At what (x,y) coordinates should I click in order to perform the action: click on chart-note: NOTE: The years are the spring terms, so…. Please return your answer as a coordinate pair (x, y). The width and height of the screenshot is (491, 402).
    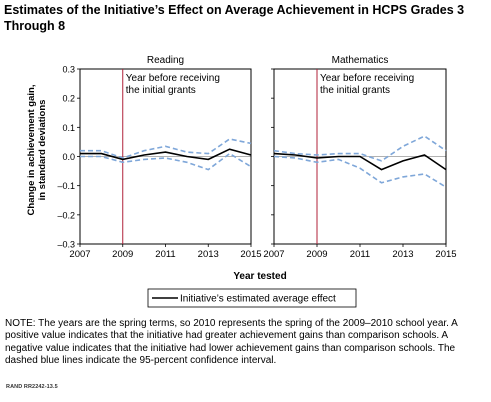
    Looking at the image, I should click on (231, 342).